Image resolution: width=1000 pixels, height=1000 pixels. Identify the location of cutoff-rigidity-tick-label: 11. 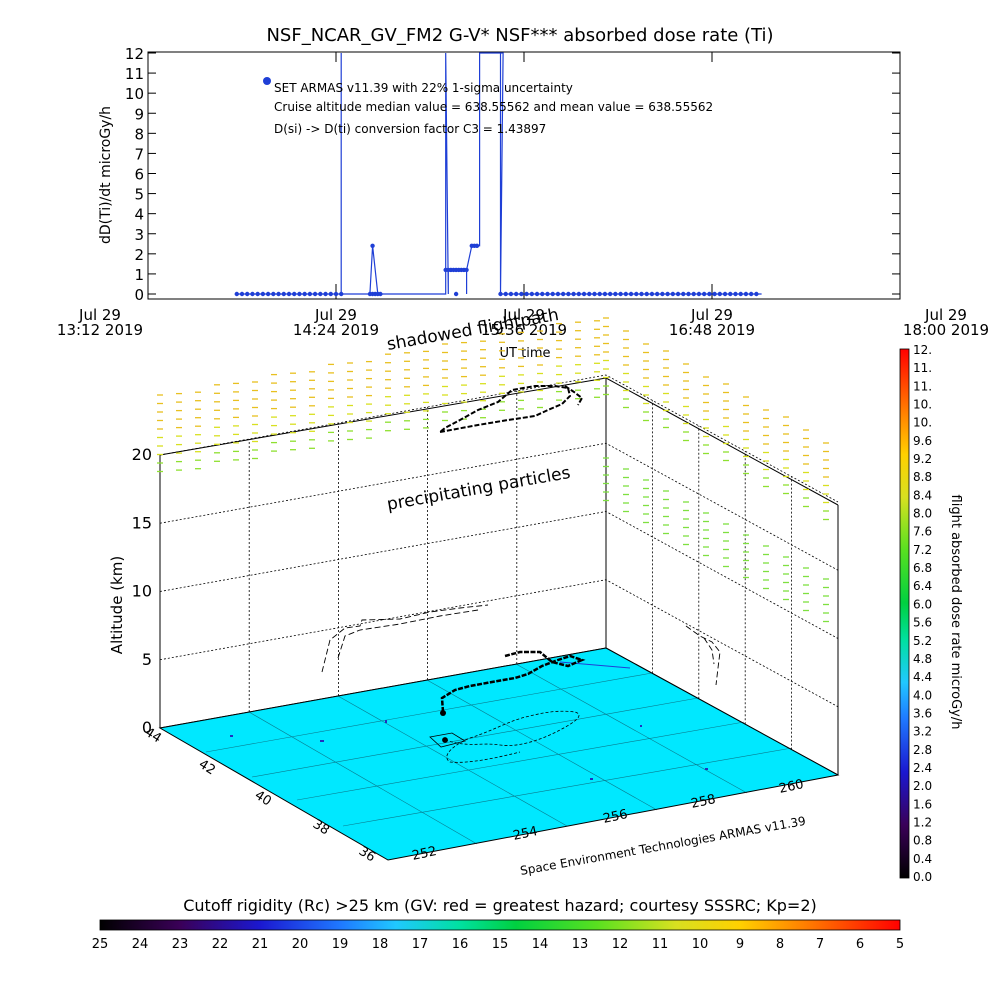
(660, 944).